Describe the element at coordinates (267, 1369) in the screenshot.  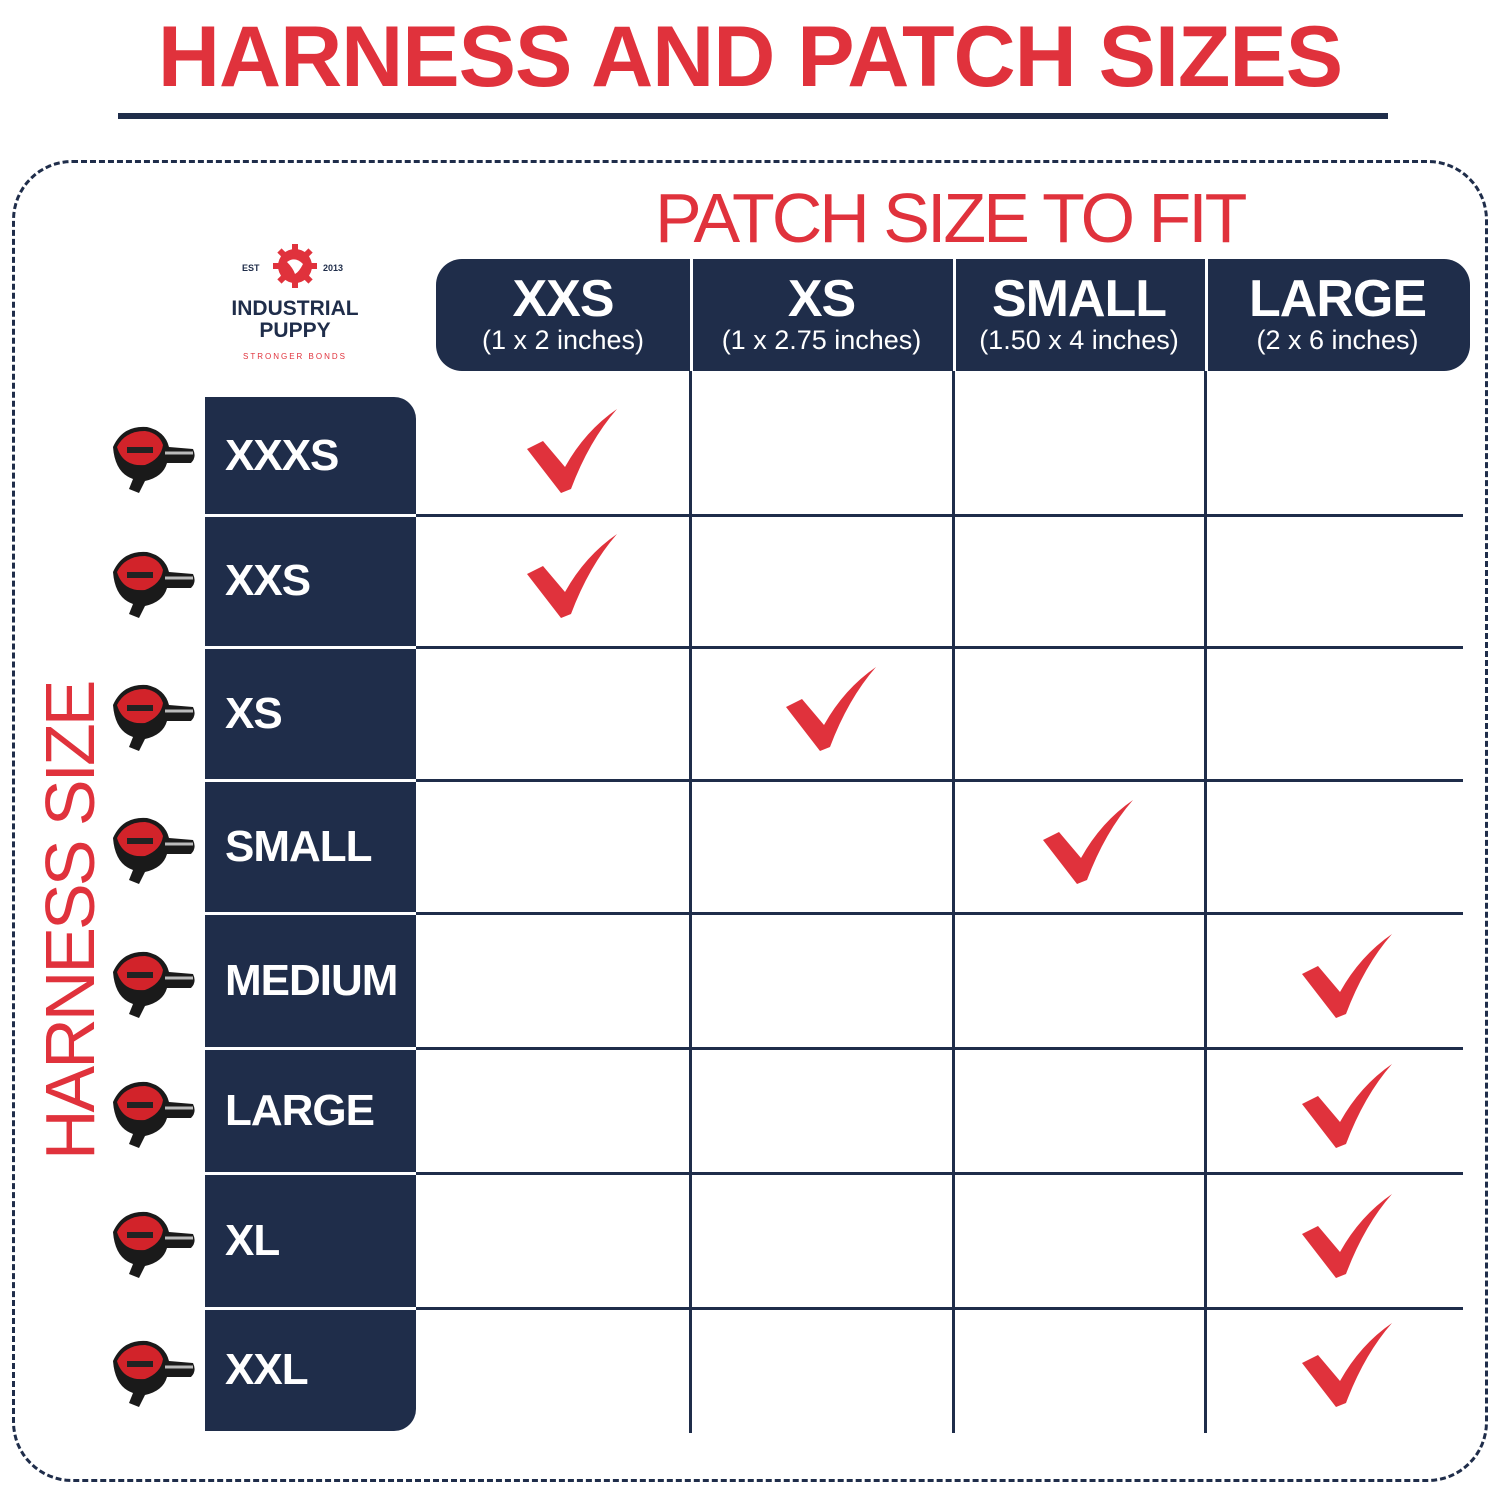
I see `harness-size-label: XXL` at that location.